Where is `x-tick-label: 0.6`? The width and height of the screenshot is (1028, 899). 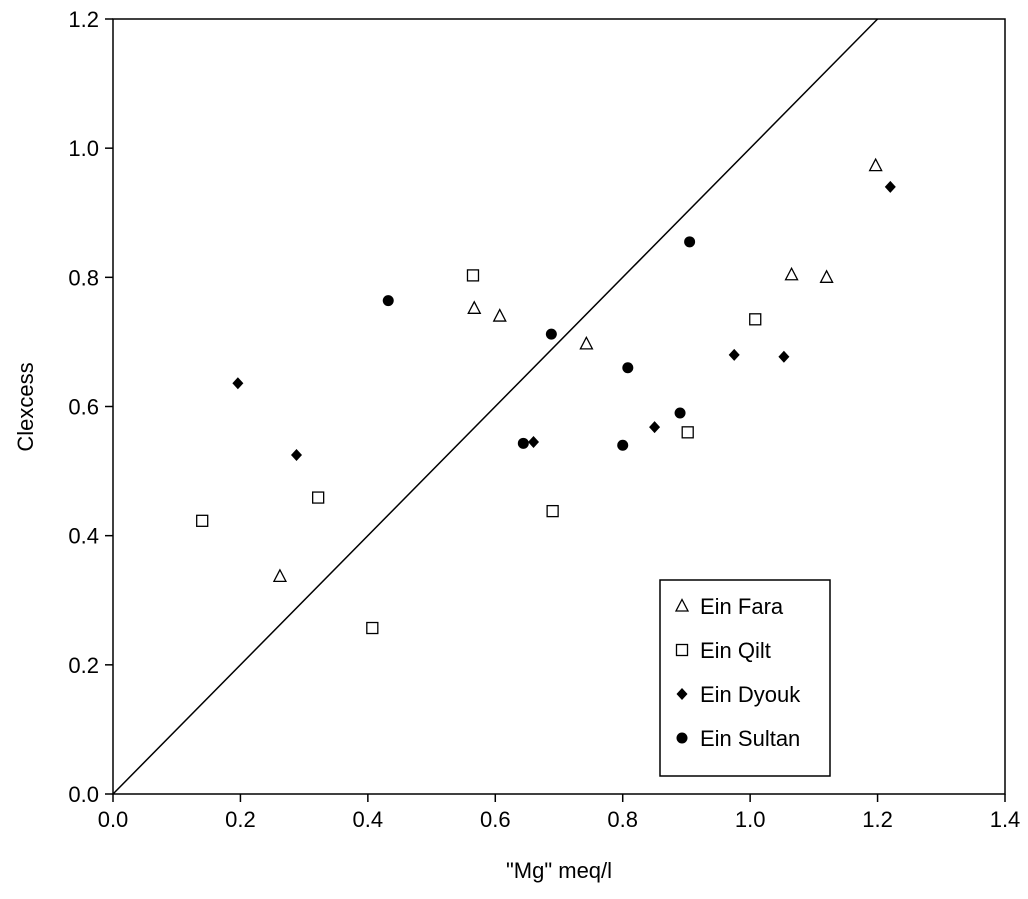
x-tick-label: 0.6 is located at coordinates (495, 819).